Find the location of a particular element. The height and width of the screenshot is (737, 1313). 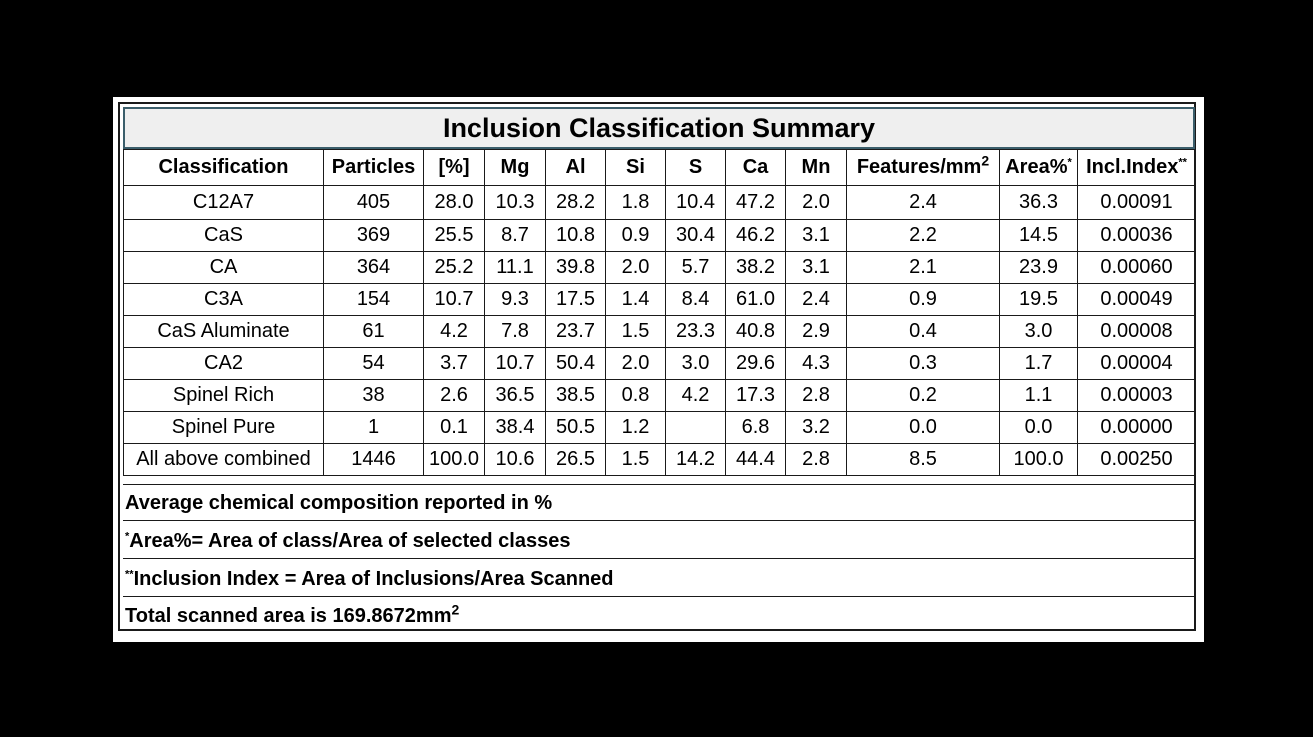

cell-s: 10.4 is located at coordinates (695, 202).